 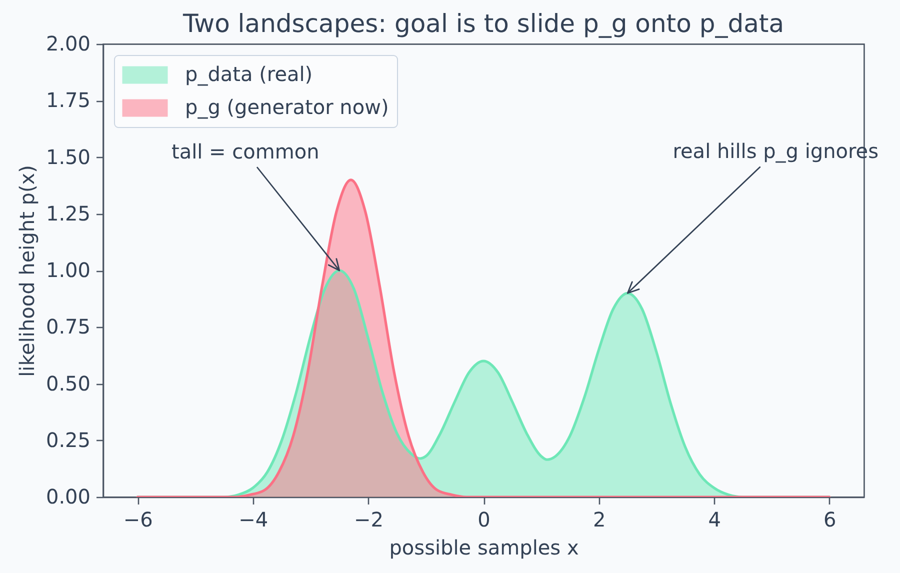 I want to click on x-tick-label: 6, so click(x=830, y=520).